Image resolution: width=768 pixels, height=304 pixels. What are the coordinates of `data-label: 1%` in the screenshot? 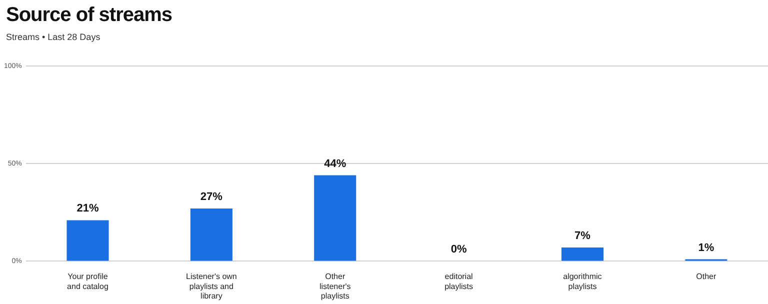 It's located at (706, 248).